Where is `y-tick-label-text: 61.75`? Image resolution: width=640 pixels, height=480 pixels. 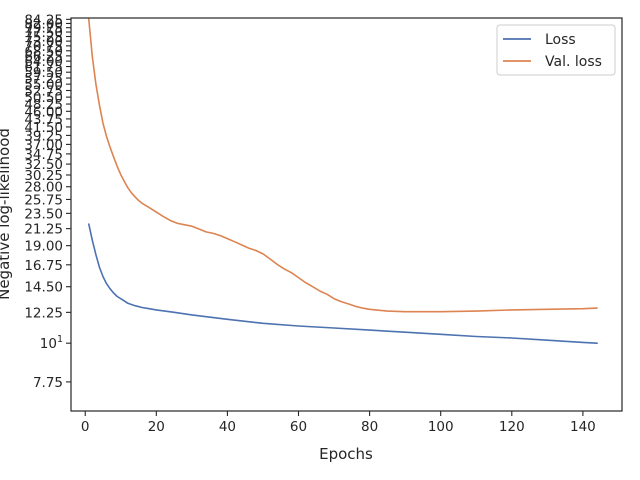 y-tick-label-text: 61.75 is located at coordinates (43, 68).